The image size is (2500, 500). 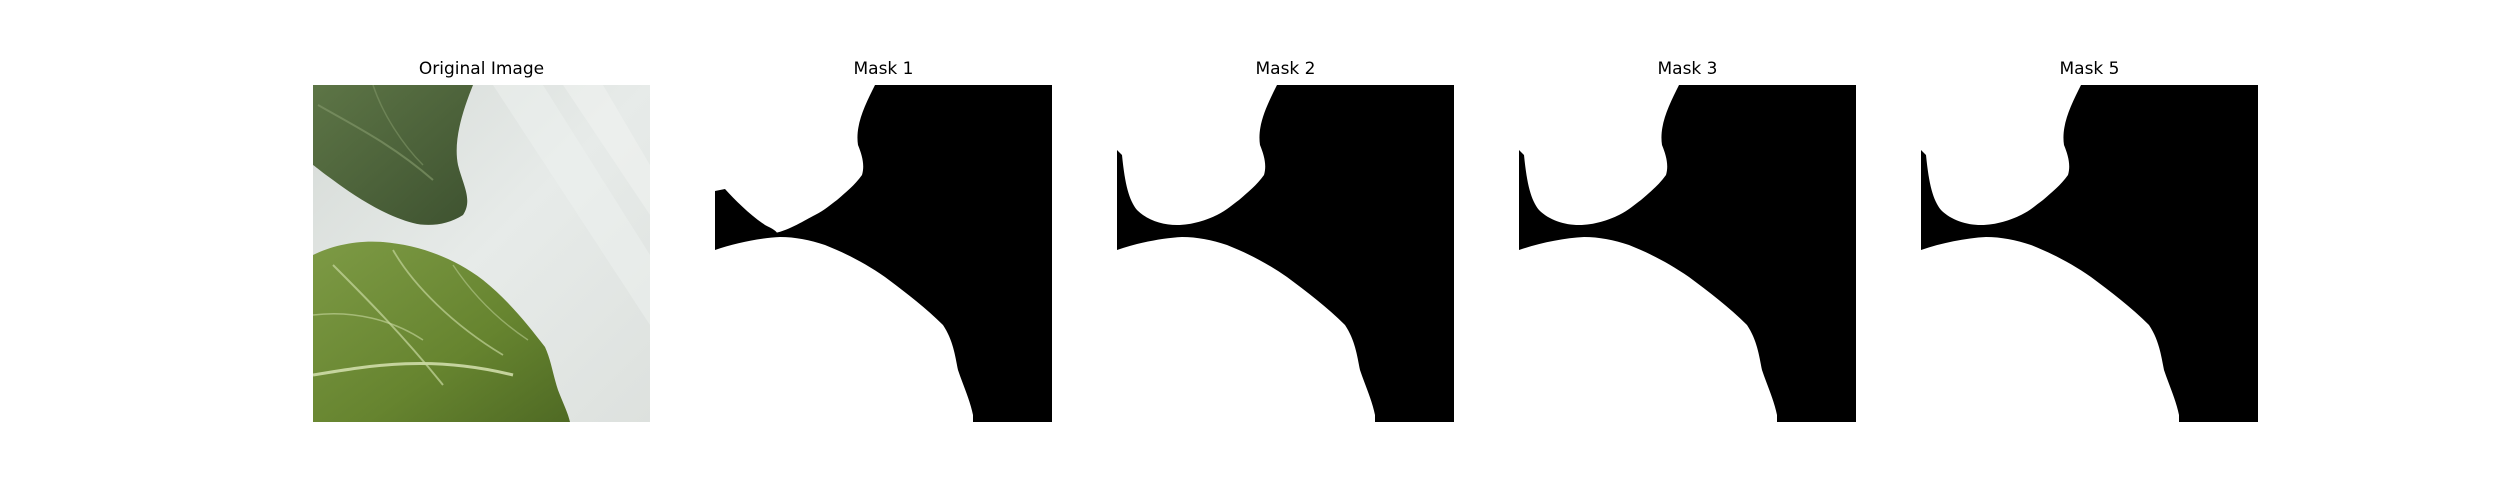 I want to click on mask-5-svg, so click(x=2089, y=253).